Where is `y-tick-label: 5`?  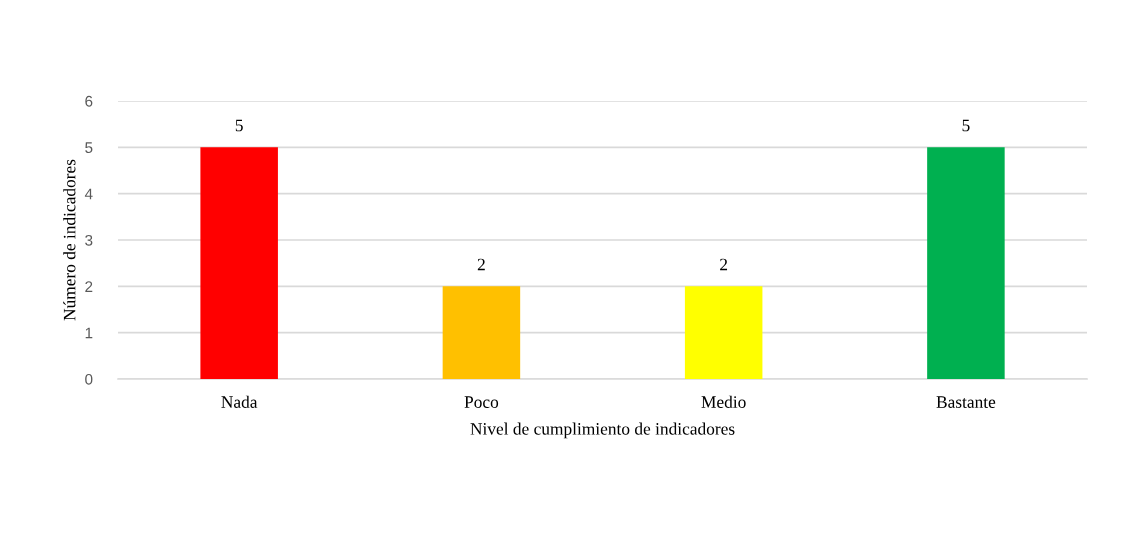 y-tick-label: 5 is located at coordinates (89, 148).